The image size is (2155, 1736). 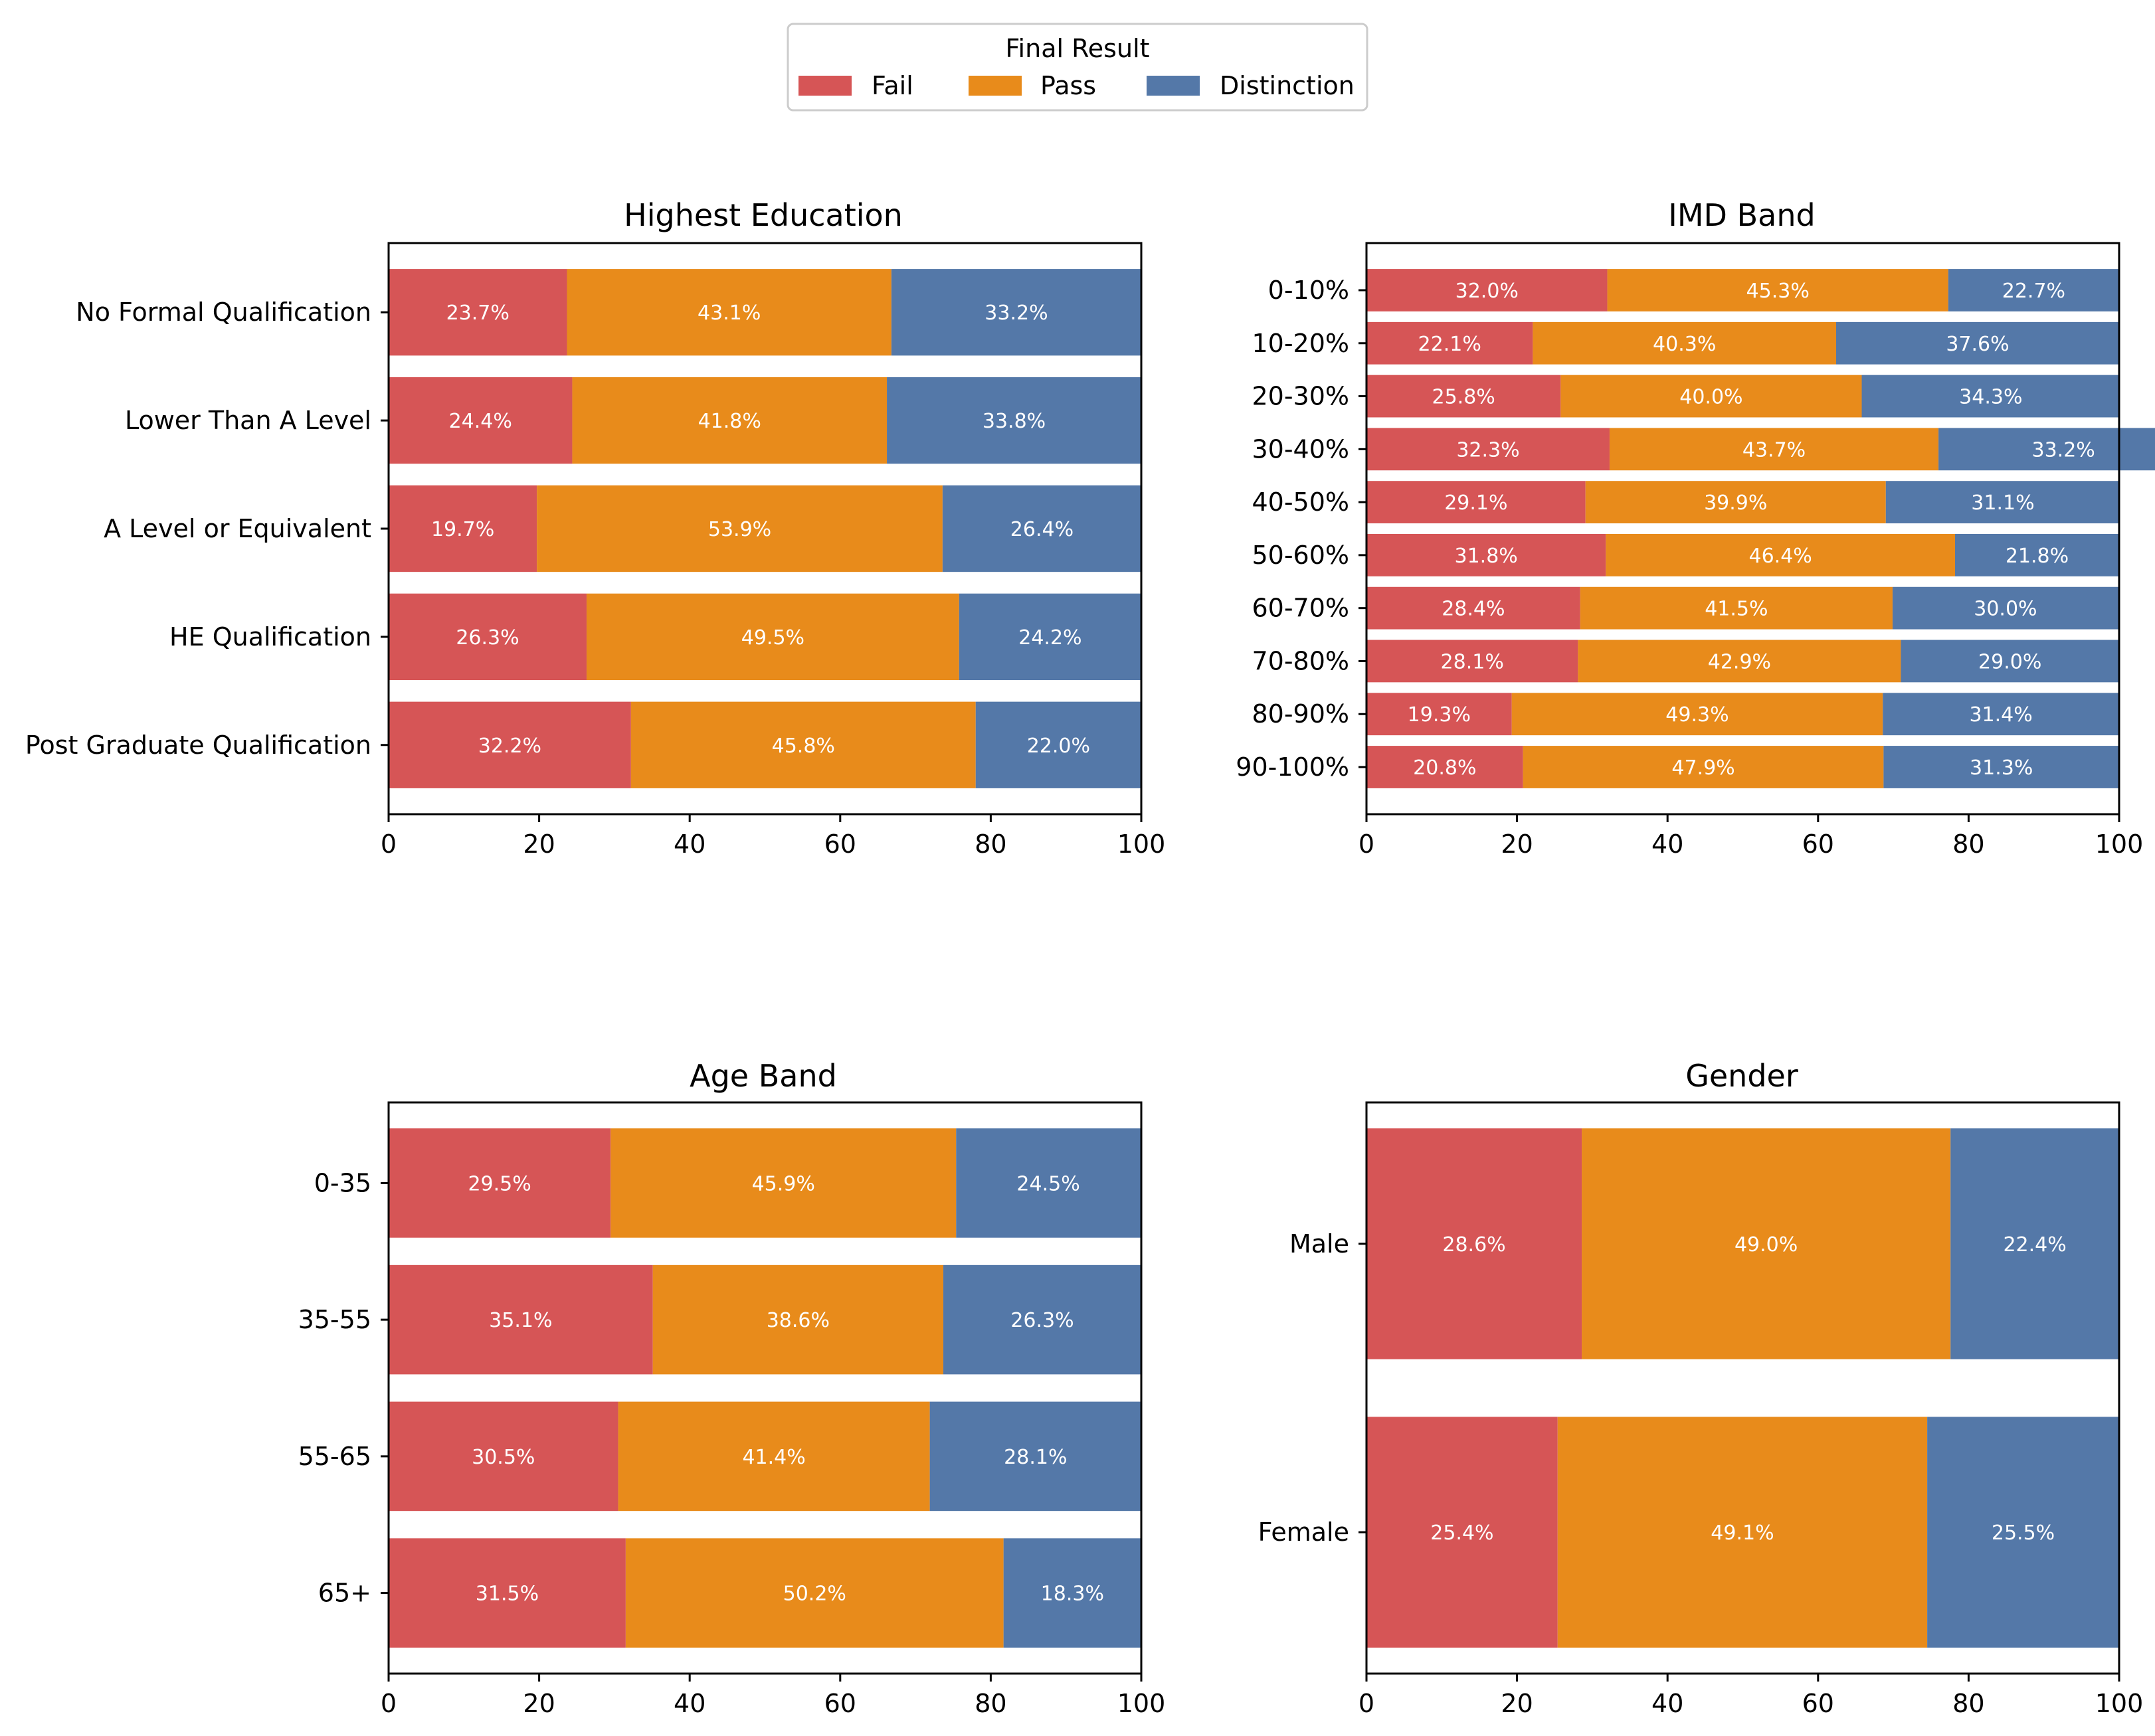 I want to click on data-label: 41.8%, so click(x=729, y=421).